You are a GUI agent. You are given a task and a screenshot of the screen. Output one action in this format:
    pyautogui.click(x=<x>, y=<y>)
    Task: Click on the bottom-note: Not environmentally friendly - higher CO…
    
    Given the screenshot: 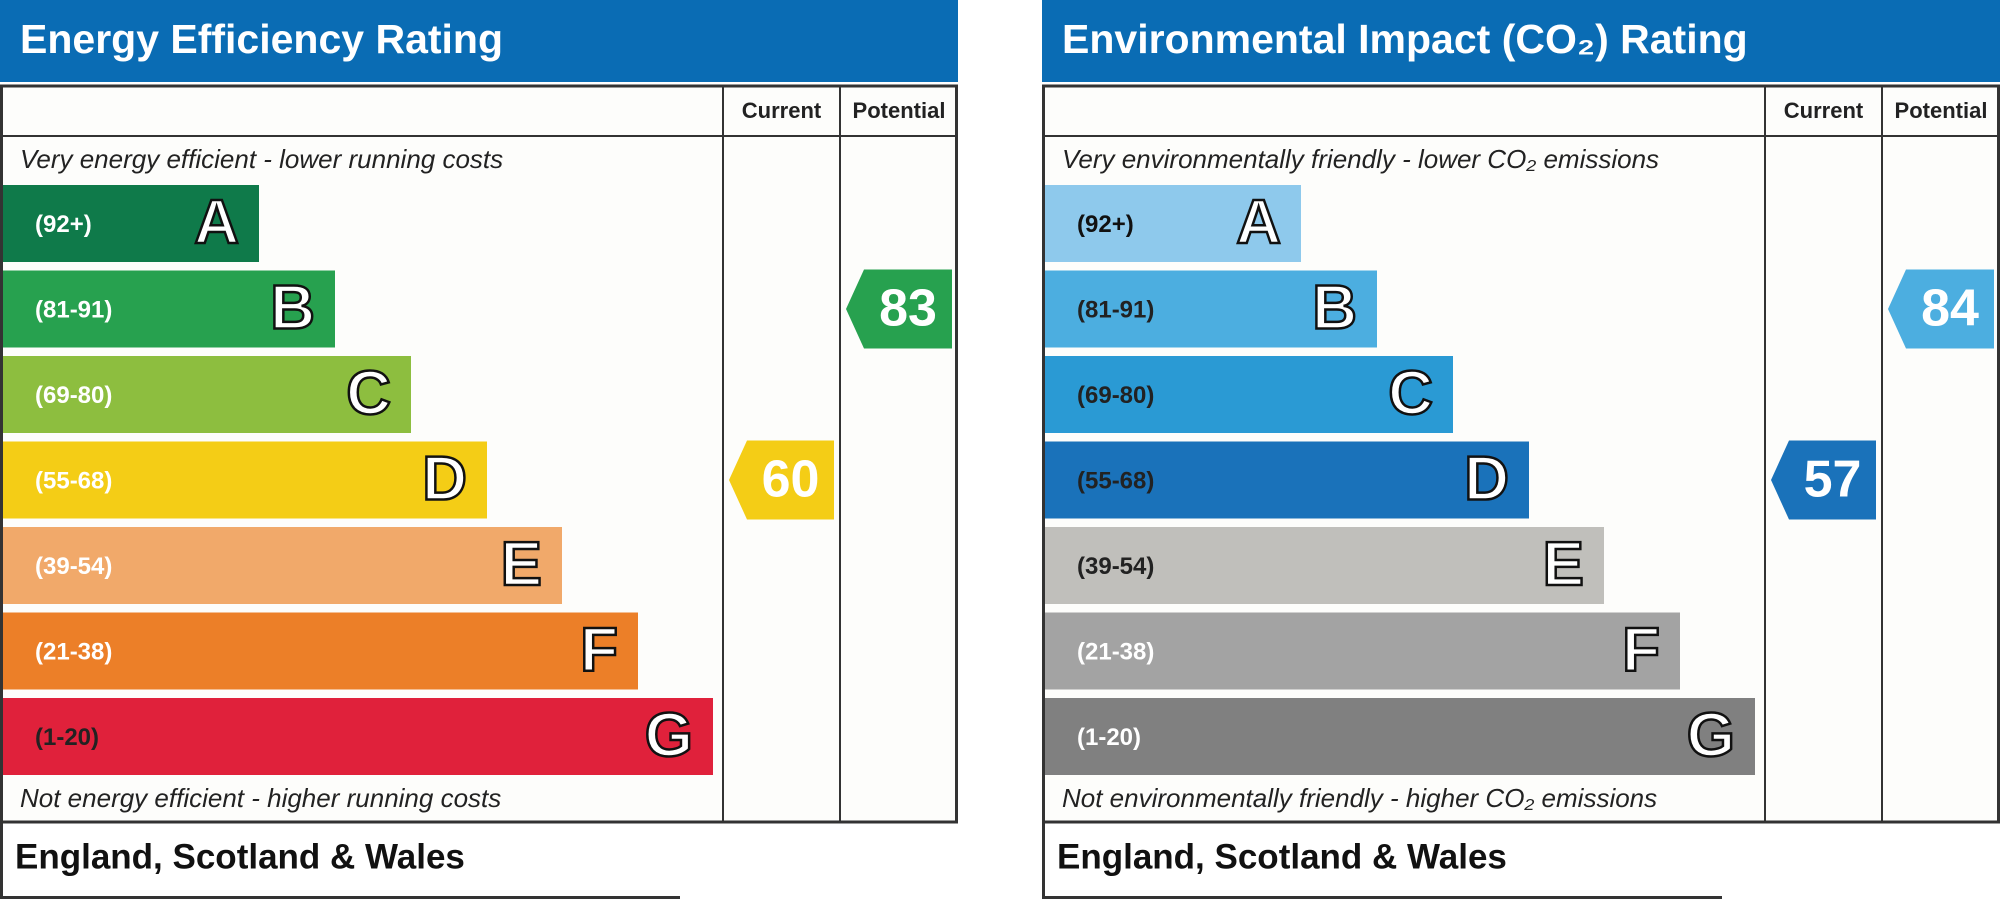 What is the action you would take?
    pyautogui.click(x=1359, y=798)
    